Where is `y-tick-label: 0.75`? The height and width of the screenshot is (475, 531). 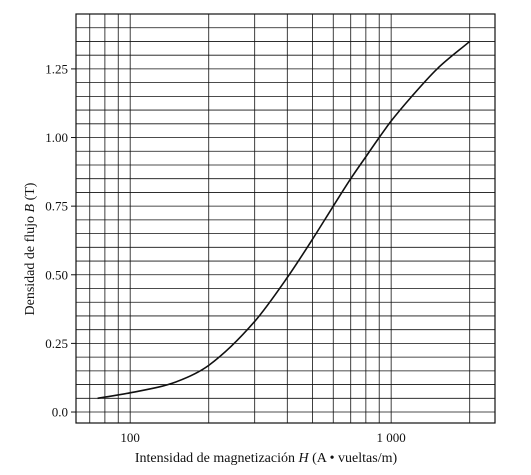 y-tick-label: 0.75 is located at coordinates (56, 206).